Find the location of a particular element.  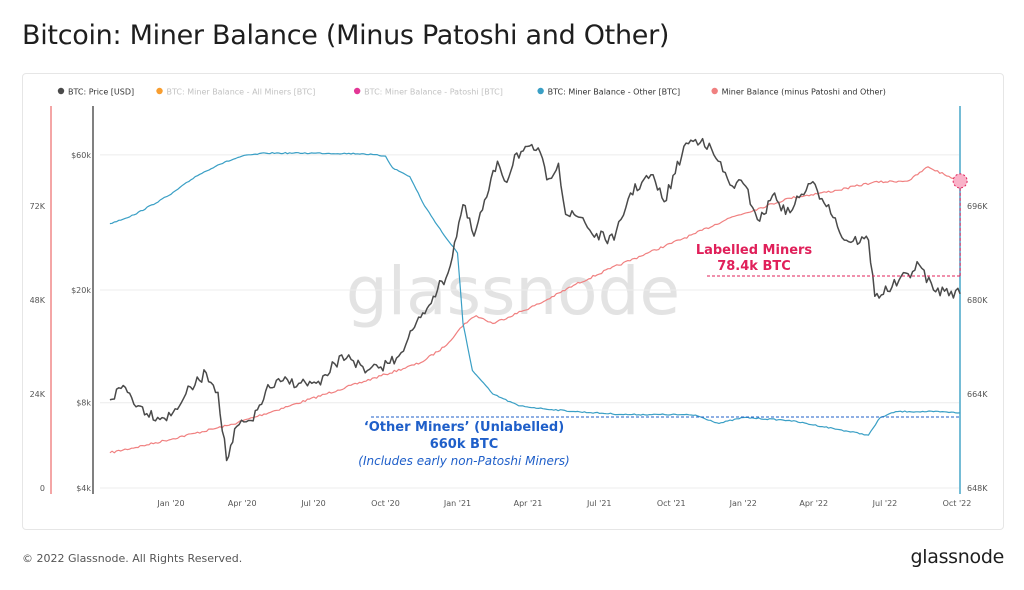

legend-item: BTC: Miner Balance - Patoshi [BTC] is located at coordinates (428, 92).